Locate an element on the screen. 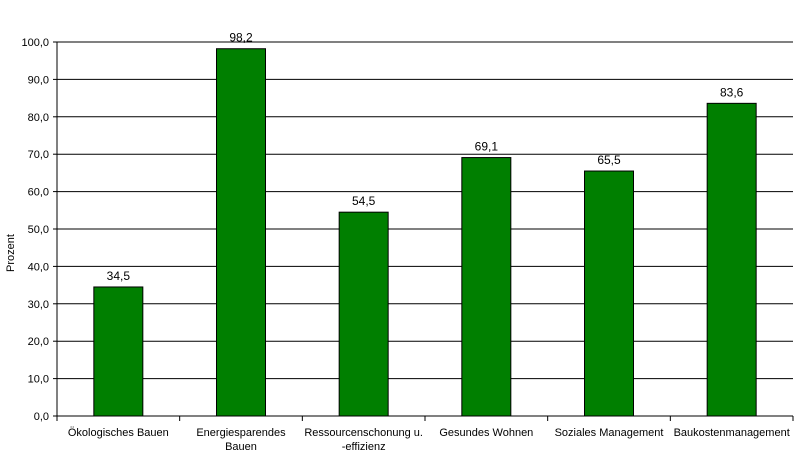 The width and height of the screenshot is (800, 469). category-label-line: Ressourcenschonung u. is located at coordinates (363, 433).